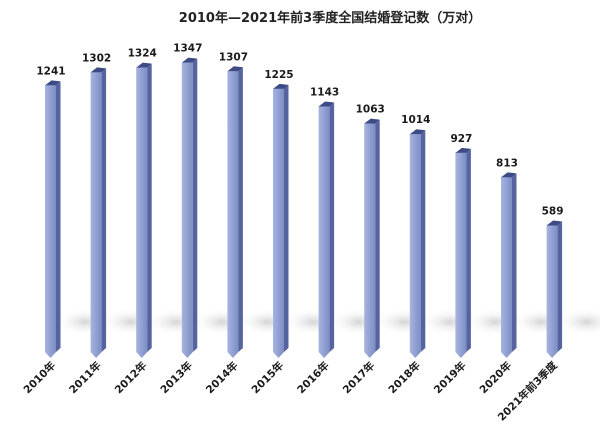 This screenshot has height=447, width=600. I want to click on bar-shadow, so click(578, 322).